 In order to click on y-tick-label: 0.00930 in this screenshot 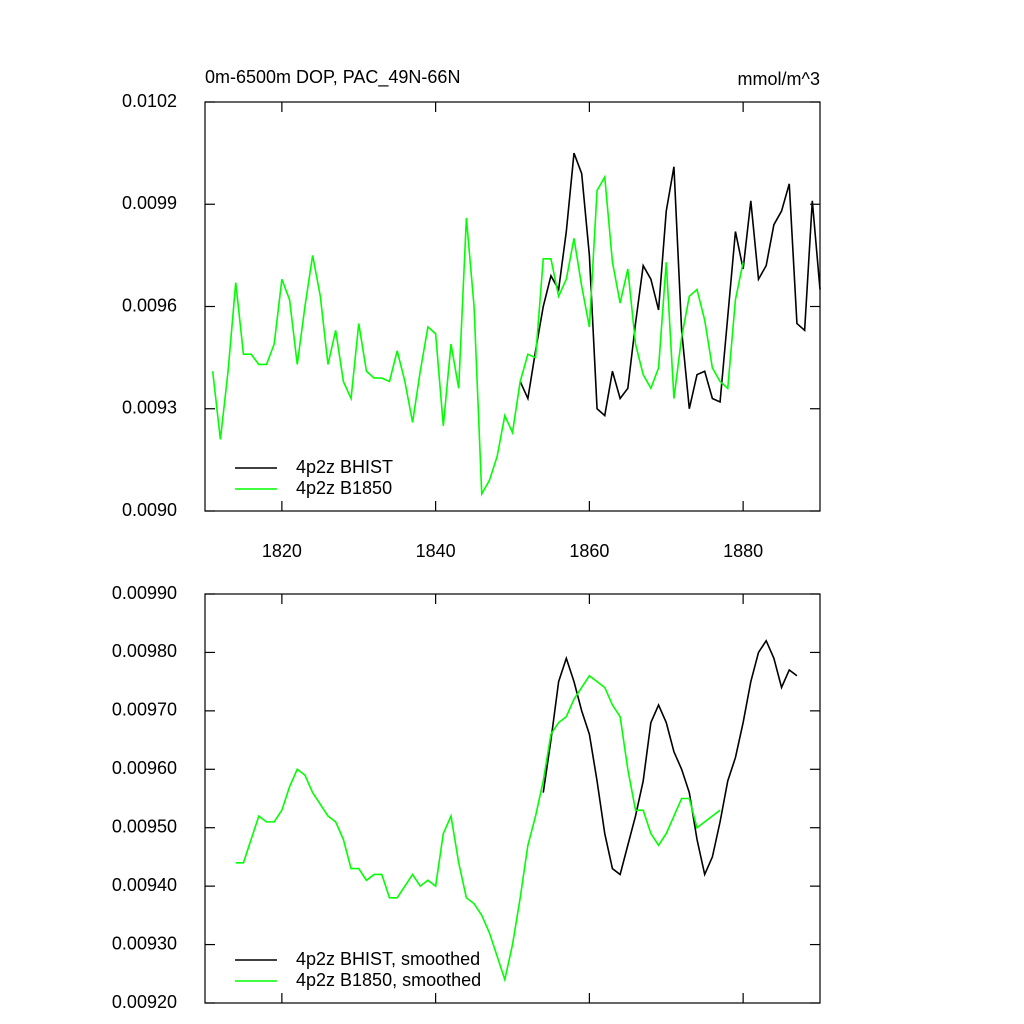, I will do `click(144, 943)`.